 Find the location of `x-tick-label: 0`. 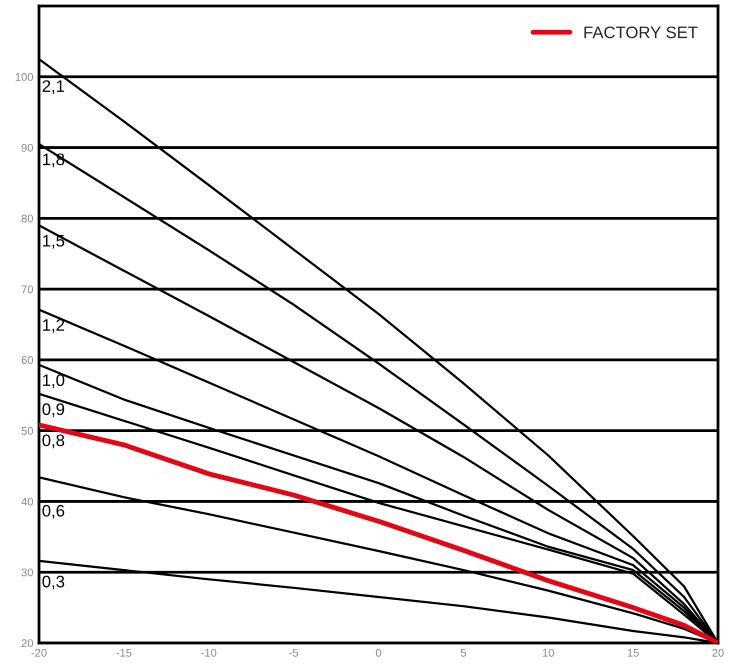

x-tick-label: 0 is located at coordinates (379, 652).